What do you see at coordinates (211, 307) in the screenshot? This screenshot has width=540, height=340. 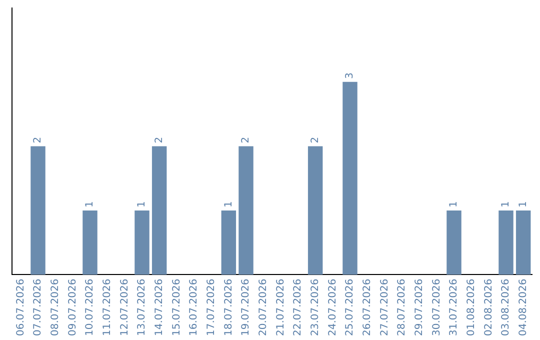 I see `x-tick-label: 17.07.2026` at bounding box center [211, 307].